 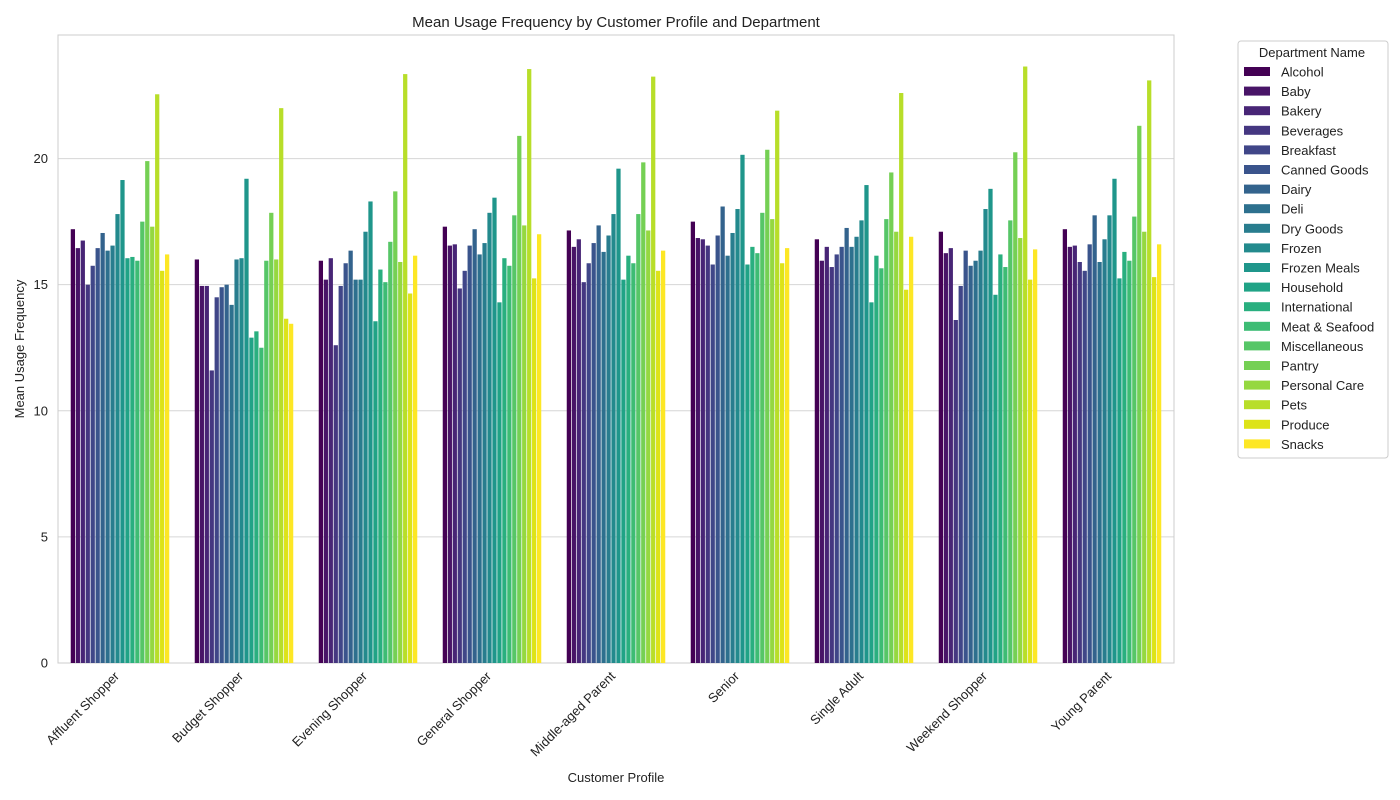 What do you see at coordinates (41, 410) in the screenshot?
I see `y-tick-label: 10` at bounding box center [41, 410].